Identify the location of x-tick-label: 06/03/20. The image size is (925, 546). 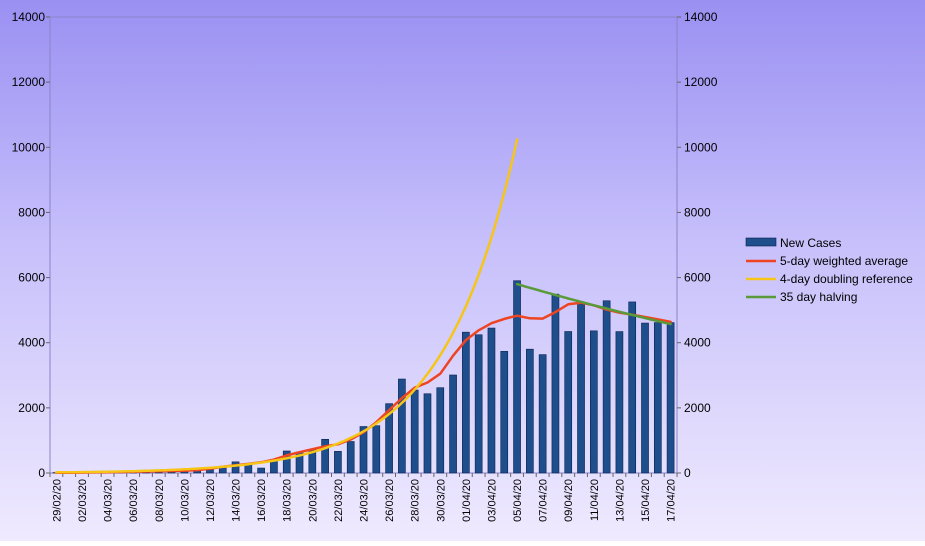
(134, 500).